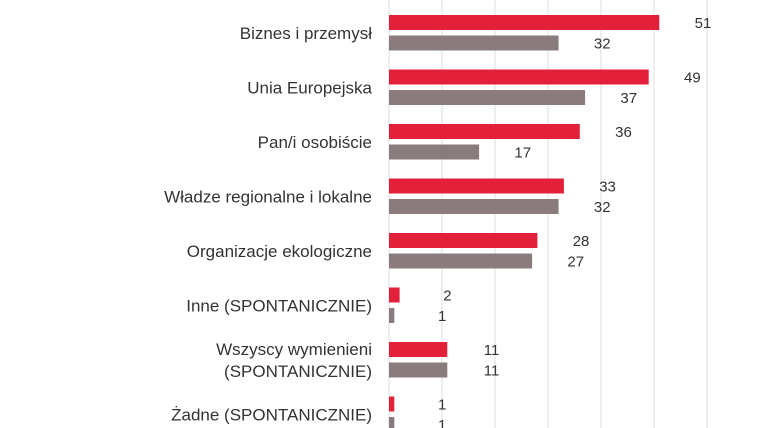  I want to click on value-label: 37, so click(628, 98).